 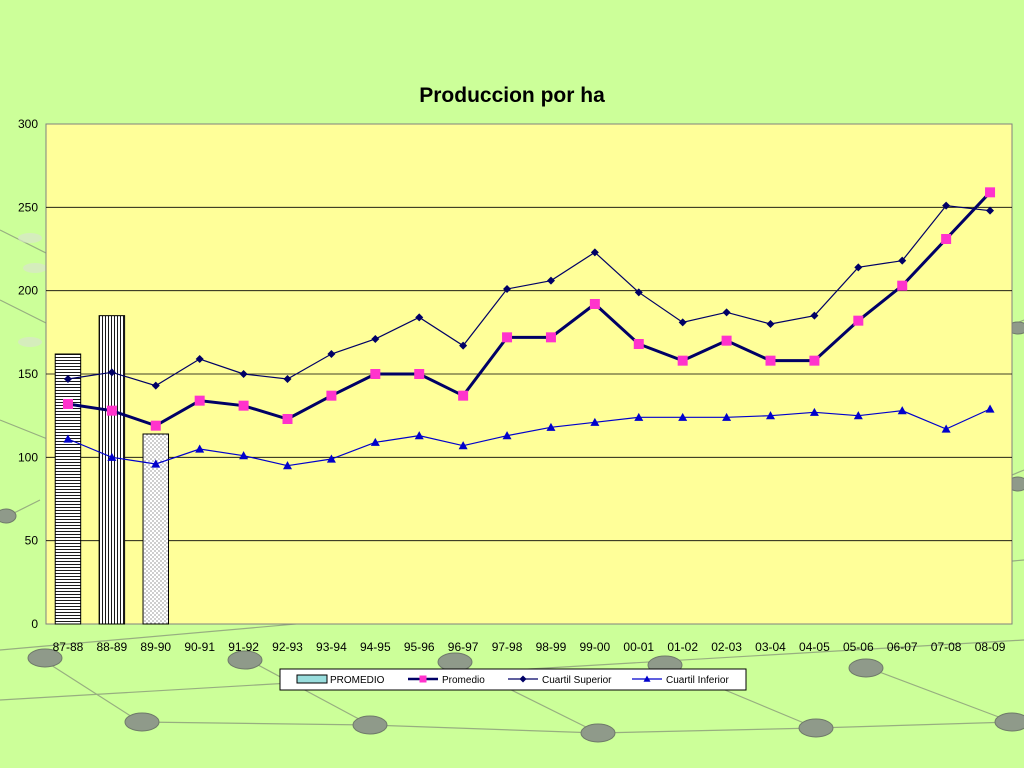 I want to click on legend-swatch, so click(x=312, y=679).